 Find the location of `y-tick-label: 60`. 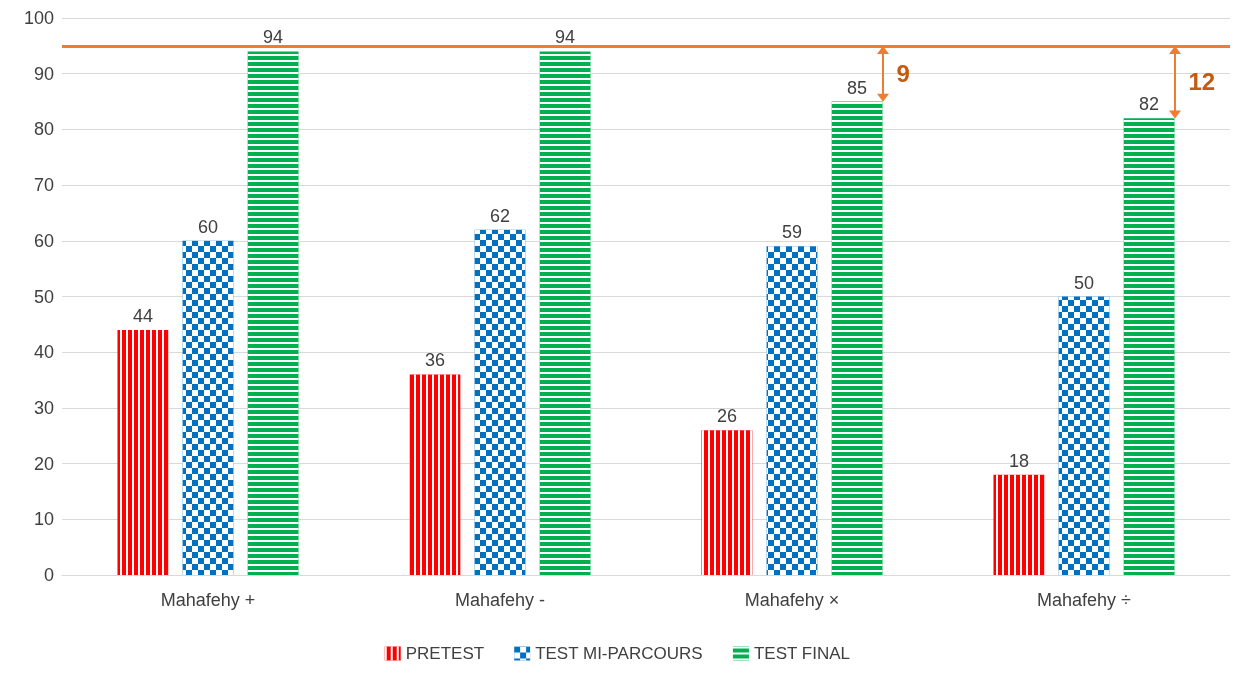

y-tick-label: 60 is located at coordinates (43, 240).